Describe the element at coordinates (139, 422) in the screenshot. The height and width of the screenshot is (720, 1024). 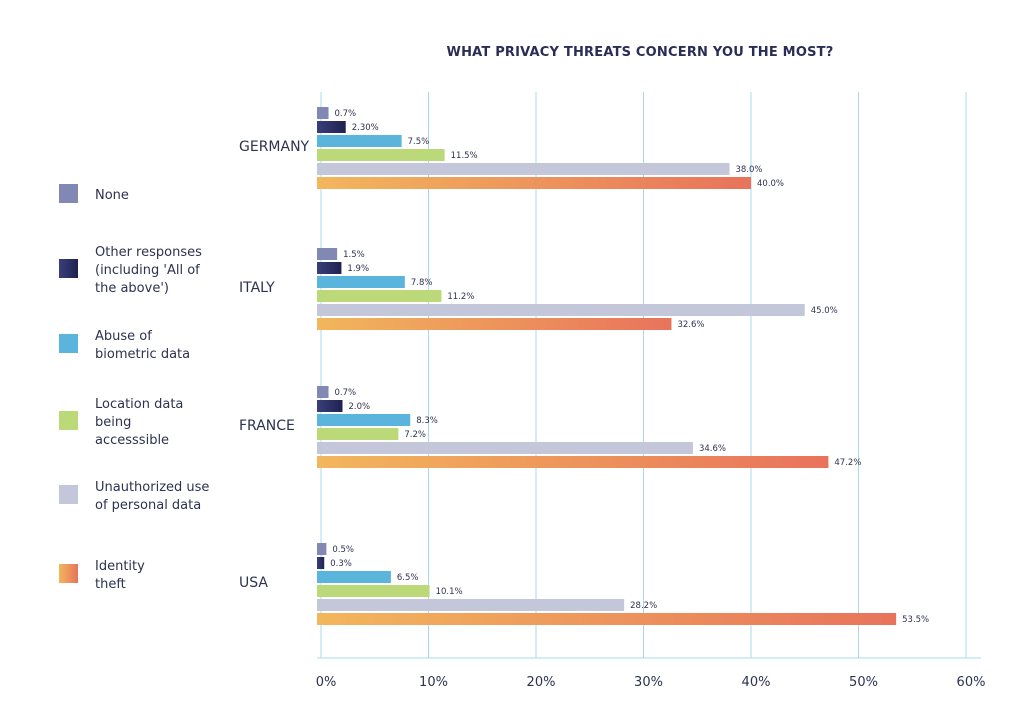
I see `legend-label-3: Location data being accesssible` at that location.